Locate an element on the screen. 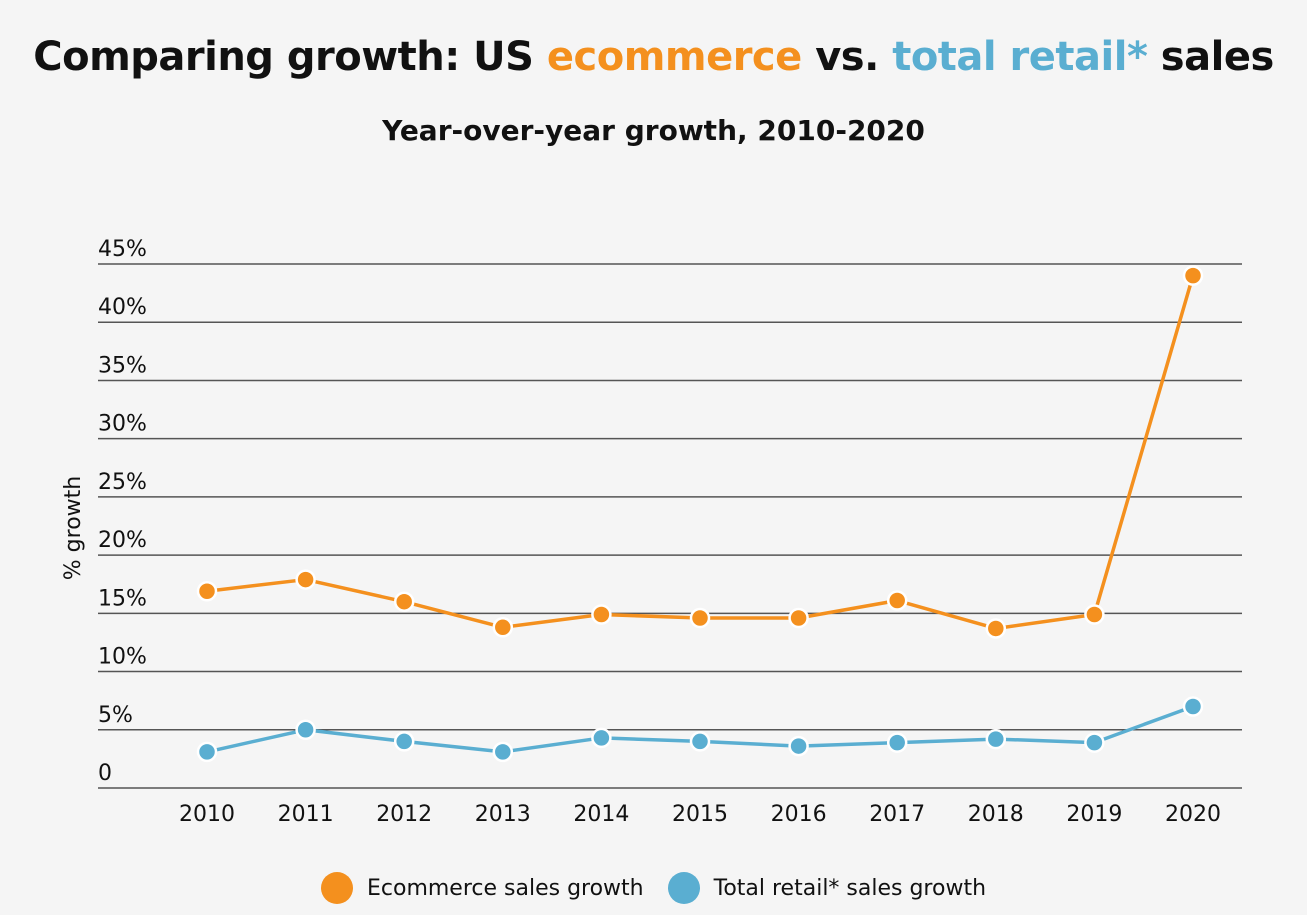 The width and height of the screenshot is (1307, 915). y-tick-label-10: 10% is located at coordinates (122, 657).